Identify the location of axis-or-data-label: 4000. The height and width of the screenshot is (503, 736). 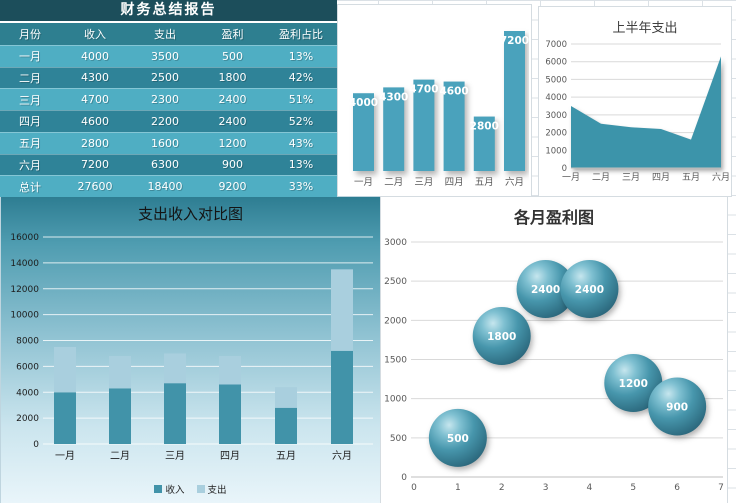
(363, 103).